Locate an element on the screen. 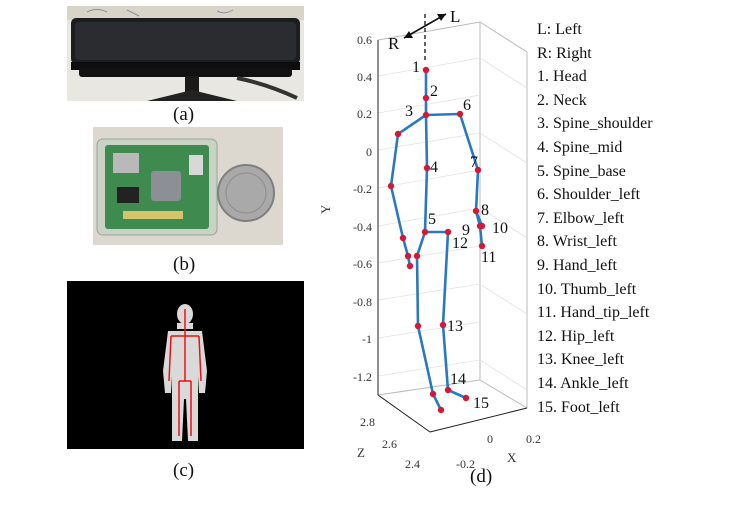 Image resolution: width=733 pixels, height=508 pixels. y-tick: 0.6 is located at coordinates (364, 40).